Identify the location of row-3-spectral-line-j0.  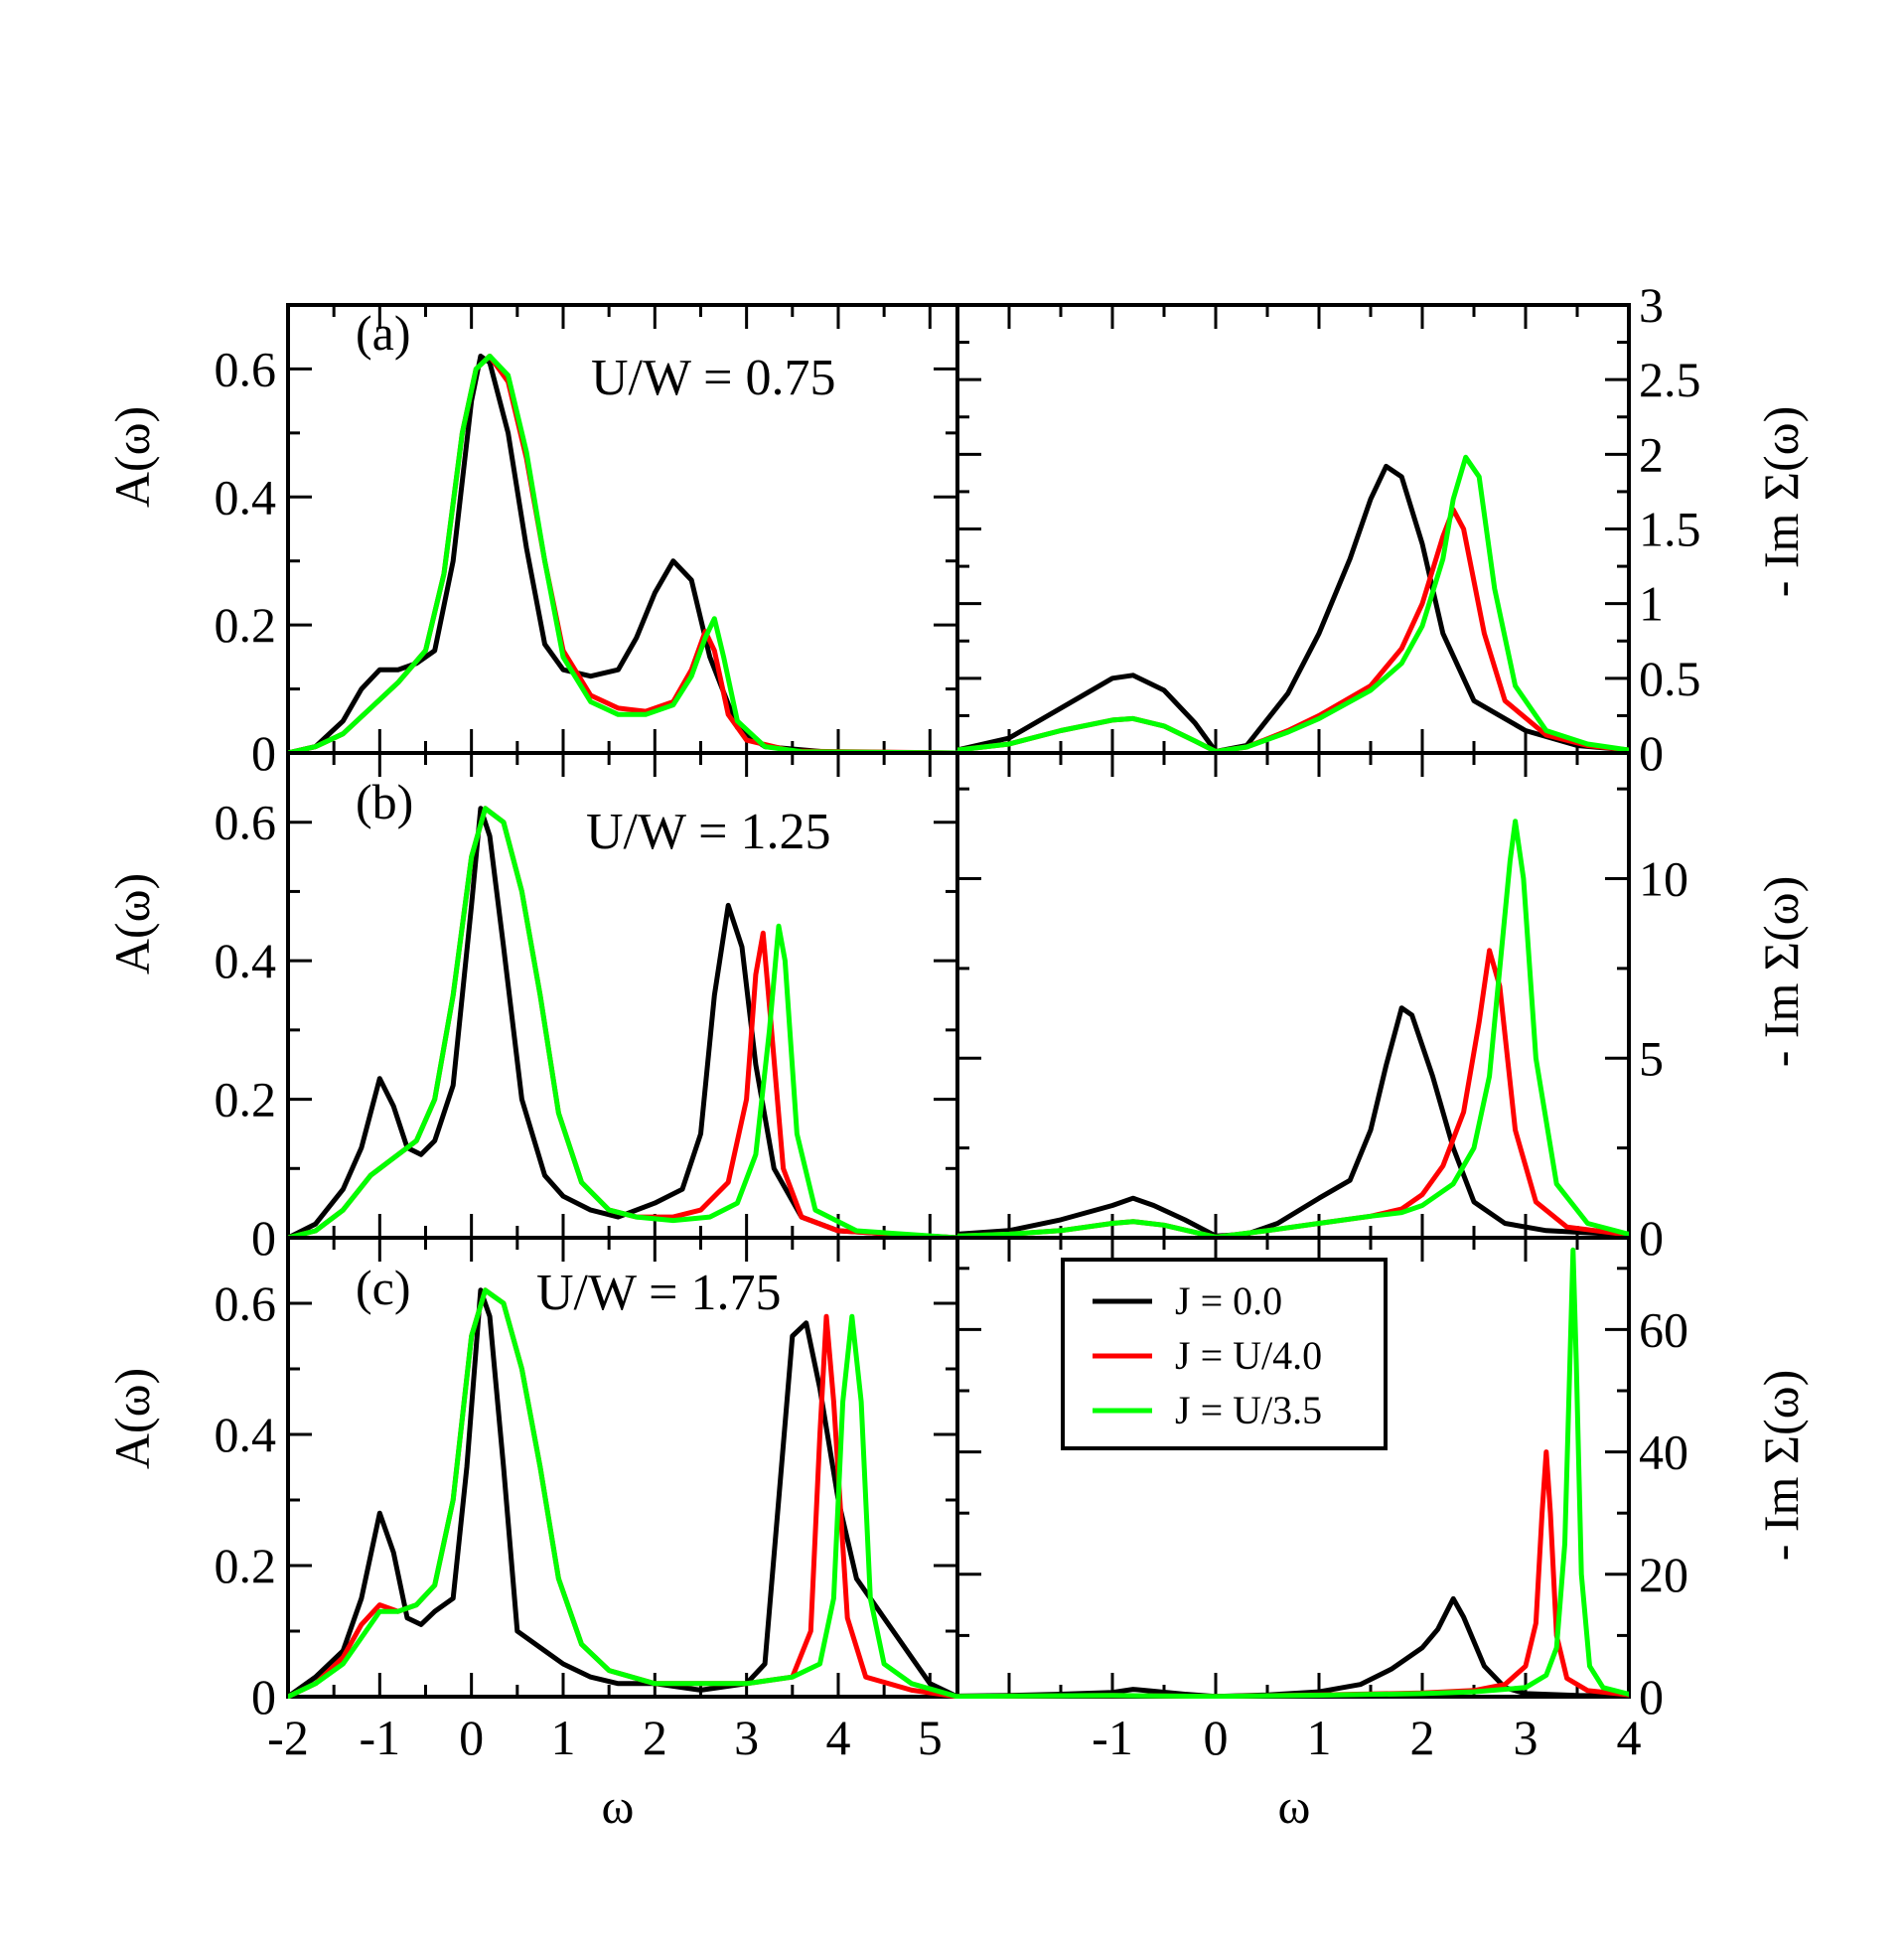
(622, 1493).